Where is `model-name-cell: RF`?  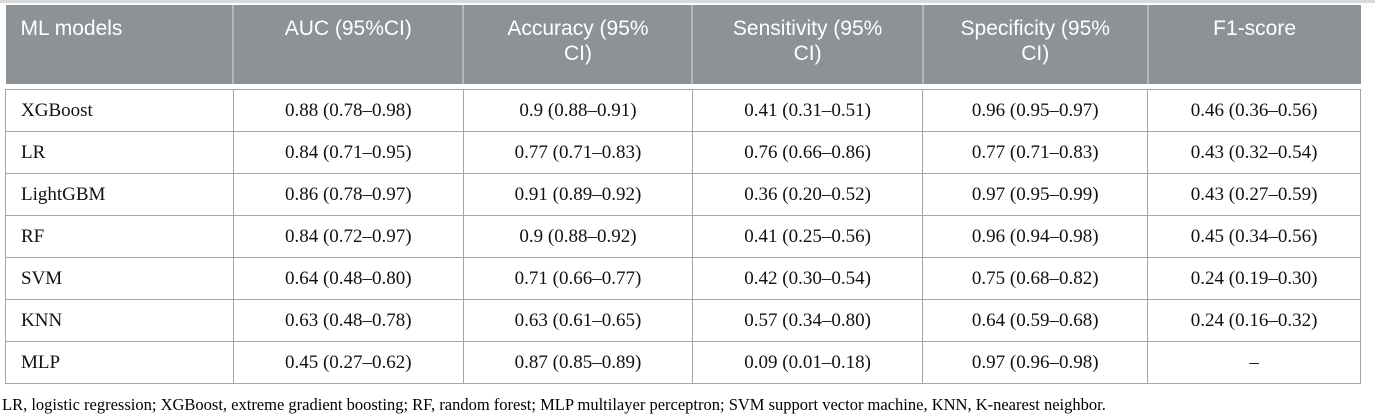
model-name-cell: RF is located at coordinates (119, 236).